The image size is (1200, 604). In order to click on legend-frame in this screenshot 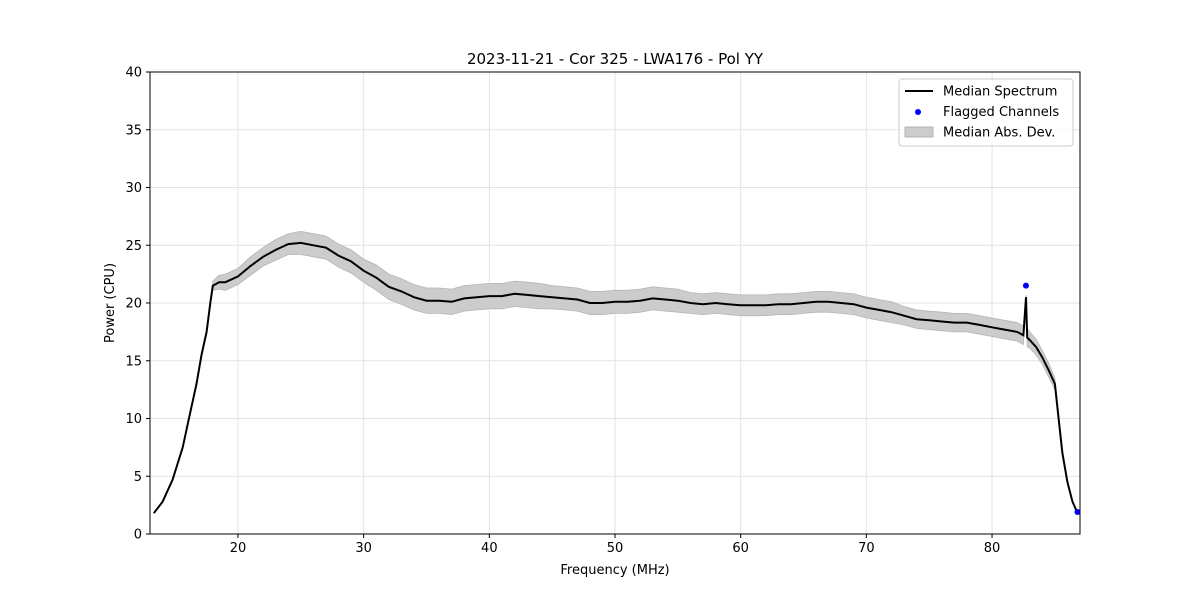, I will do `click(986, 112)`.